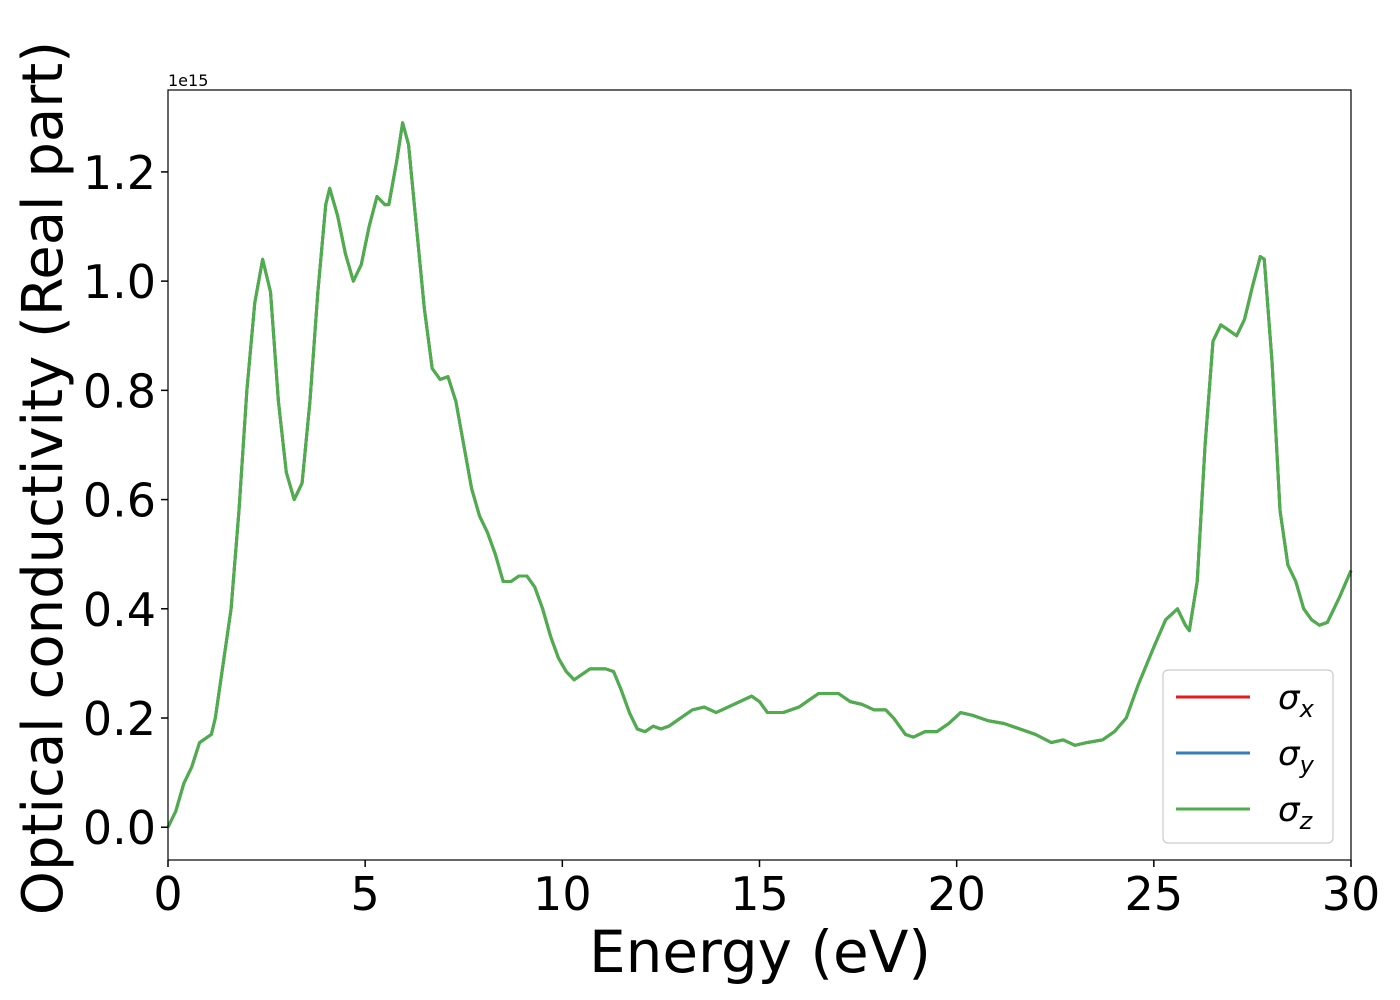  I want to click on y-tick-label: 1.0, so click(119, 282).